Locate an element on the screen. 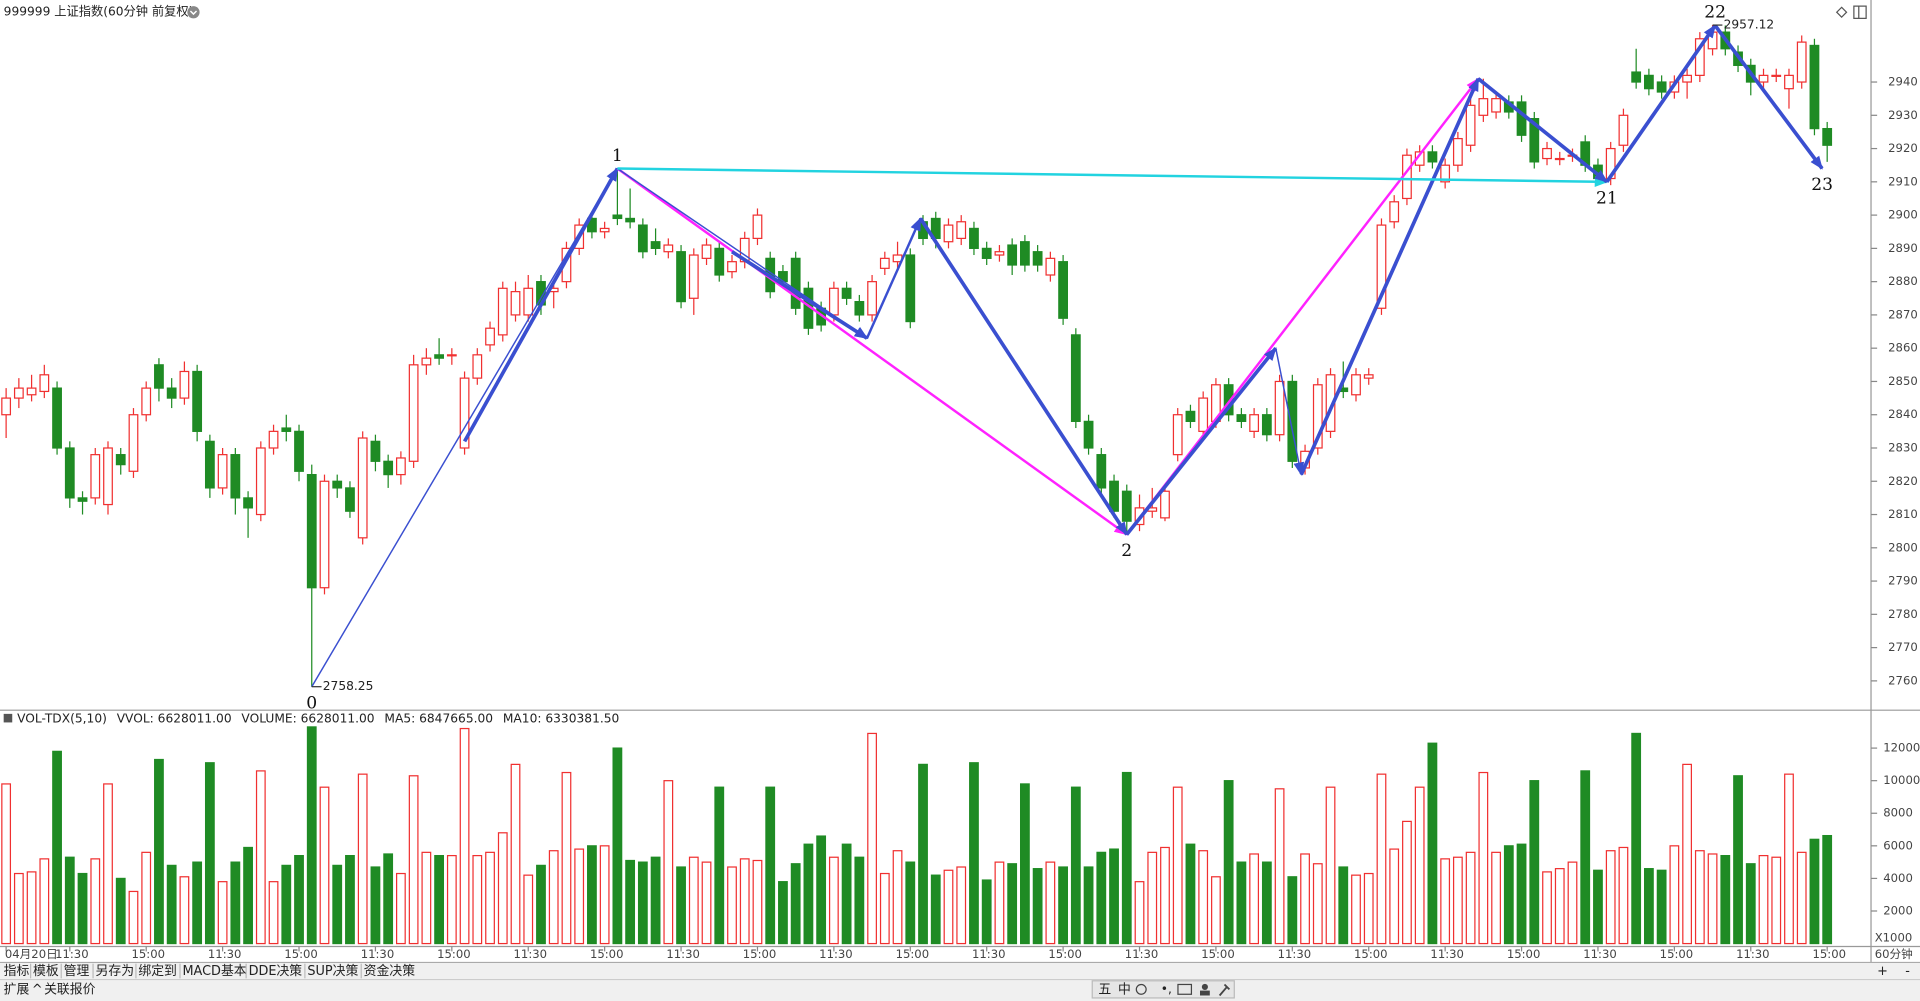 The image size is (1920, 1001). title-menu is located at coordinates (193, 12).